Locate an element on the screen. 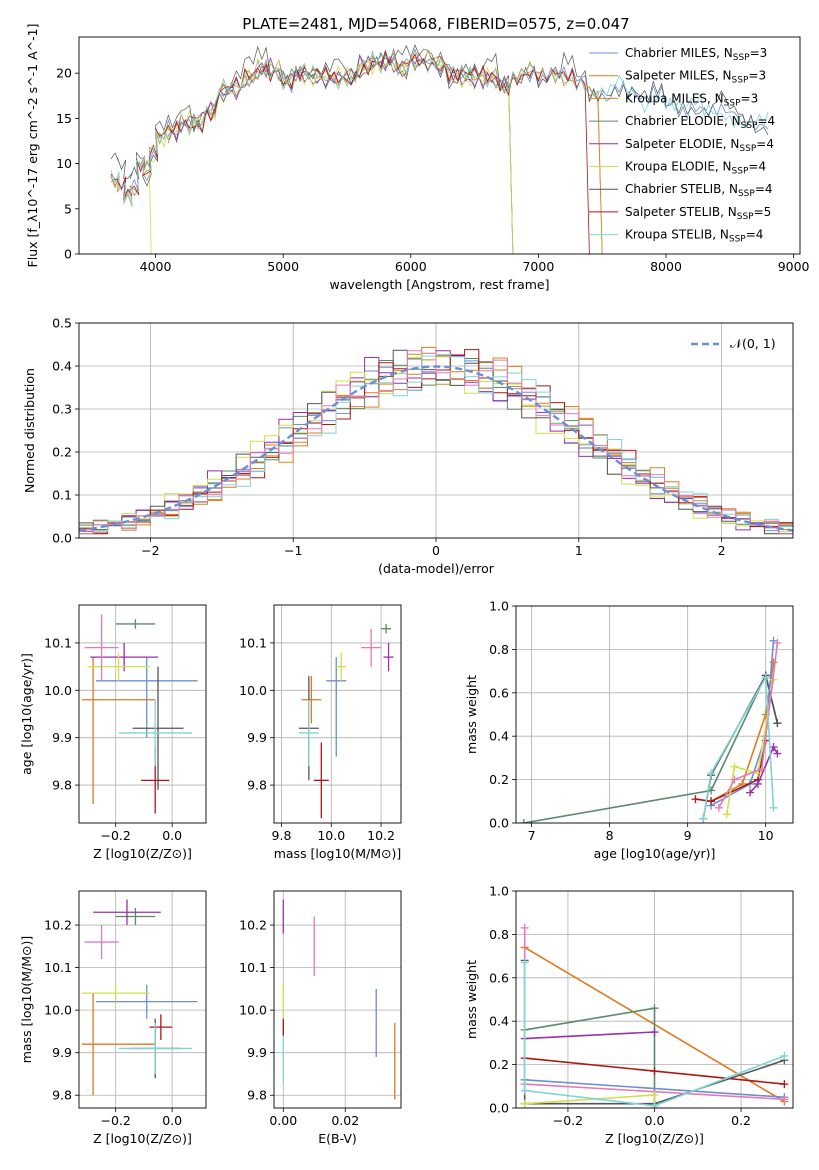 The image size is (819, 1170). x-axis-label: (data-model)/error is located at coordinates (436, 568).